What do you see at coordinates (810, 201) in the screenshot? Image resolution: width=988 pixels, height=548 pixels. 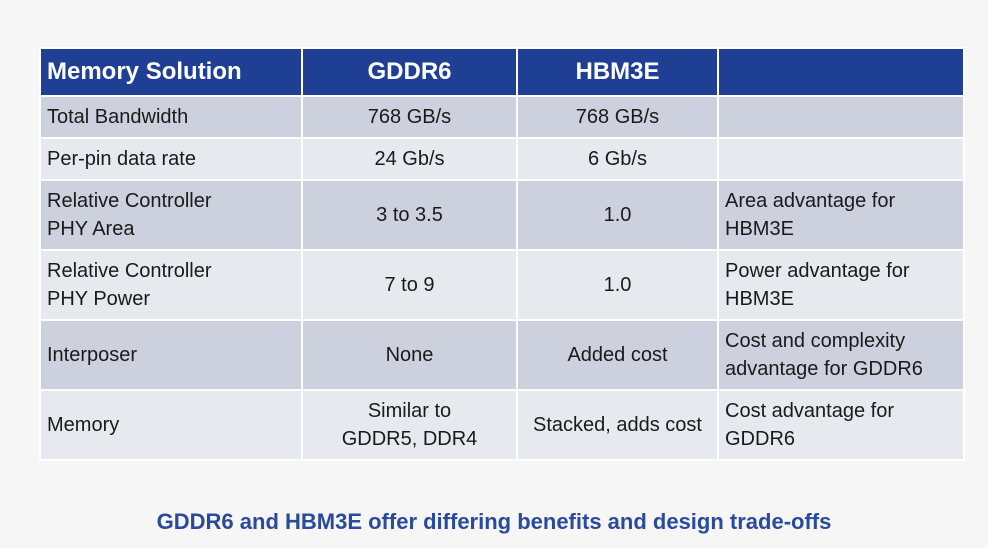 I see `cell-line: Area advantage for` at bounding box center [810, 201].